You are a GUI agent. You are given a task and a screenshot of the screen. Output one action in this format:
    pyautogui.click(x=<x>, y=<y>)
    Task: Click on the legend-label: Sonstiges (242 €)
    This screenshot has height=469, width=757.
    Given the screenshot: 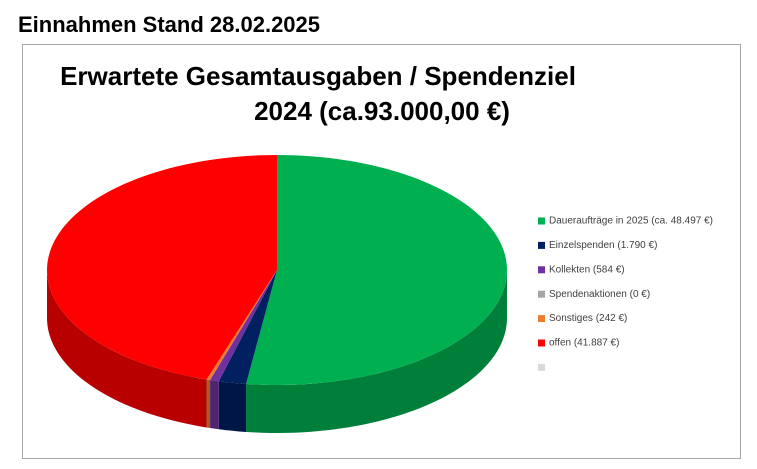 What is the action you would take?
    pyautogui.click(x=588, y=318)
    